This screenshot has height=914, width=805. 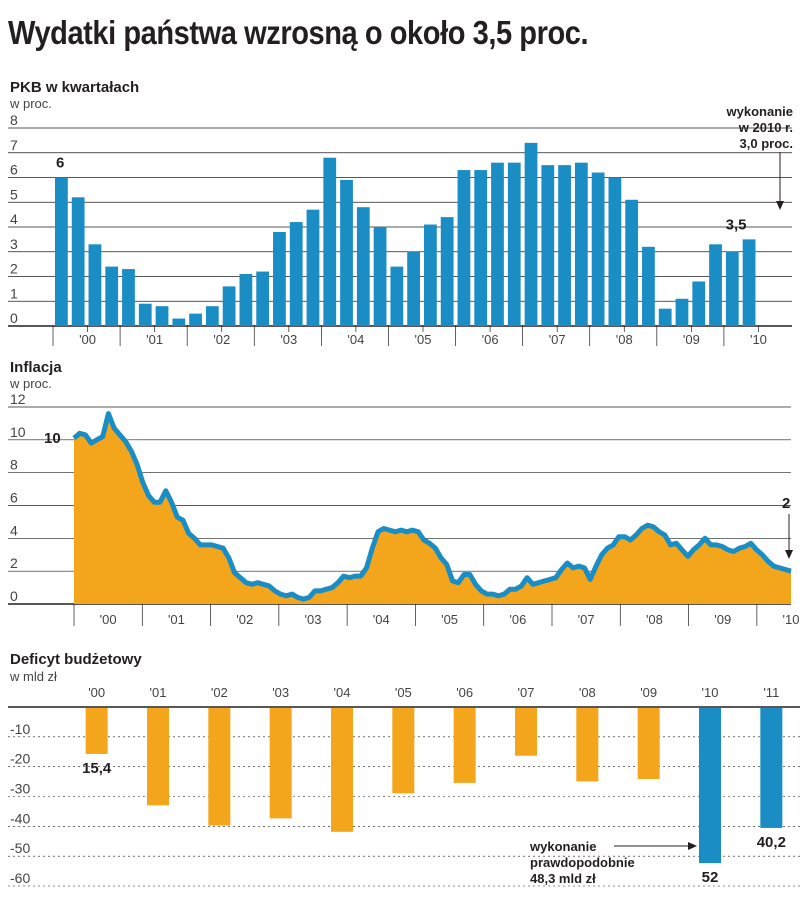 What do you see at coordinates (221, 339) in the screenshot?
I see `gdp-xtick-label: '02` at bounding box center [221, 339].